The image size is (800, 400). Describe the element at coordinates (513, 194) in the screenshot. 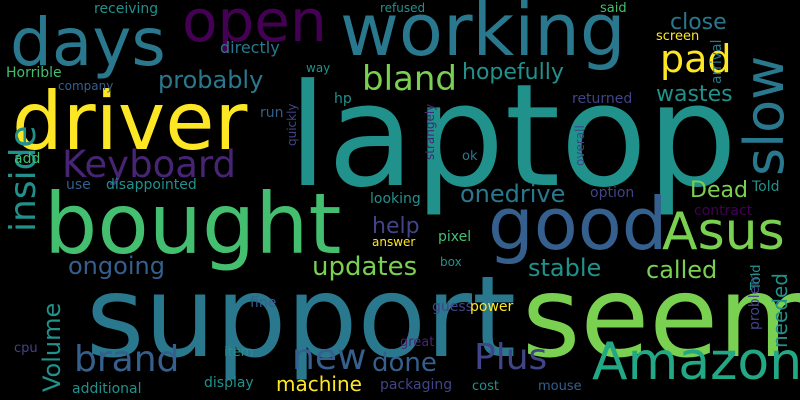

I see `word-onedrive: onedrive` at that location.